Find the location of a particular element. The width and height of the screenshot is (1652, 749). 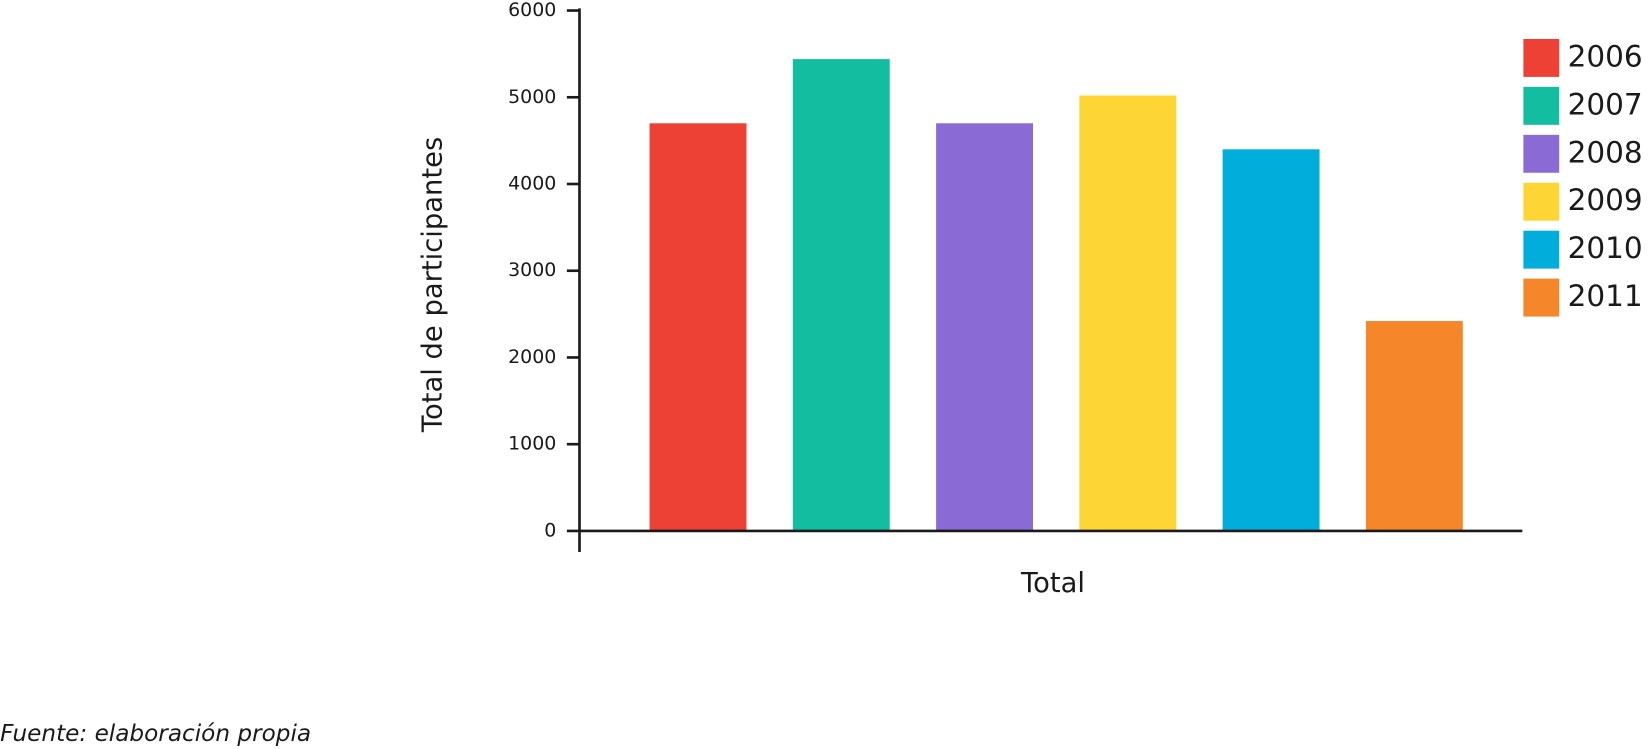

y-tick-label: 6000 is located at coordinates (532, 10).